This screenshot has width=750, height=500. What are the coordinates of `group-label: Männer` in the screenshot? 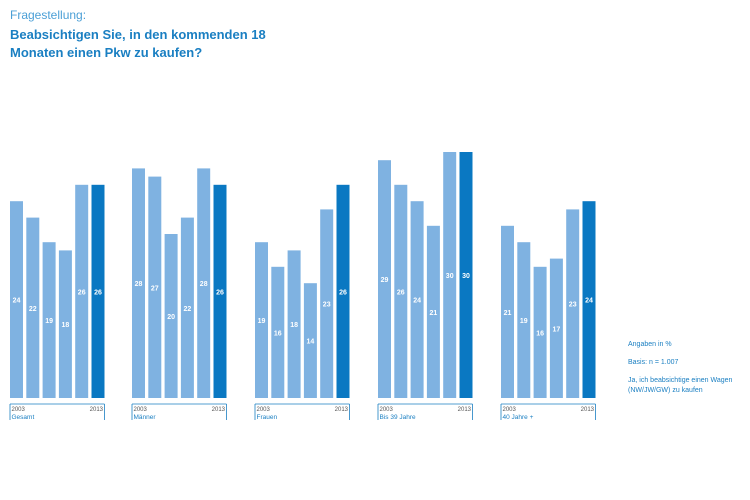 It's located at (145, 417).